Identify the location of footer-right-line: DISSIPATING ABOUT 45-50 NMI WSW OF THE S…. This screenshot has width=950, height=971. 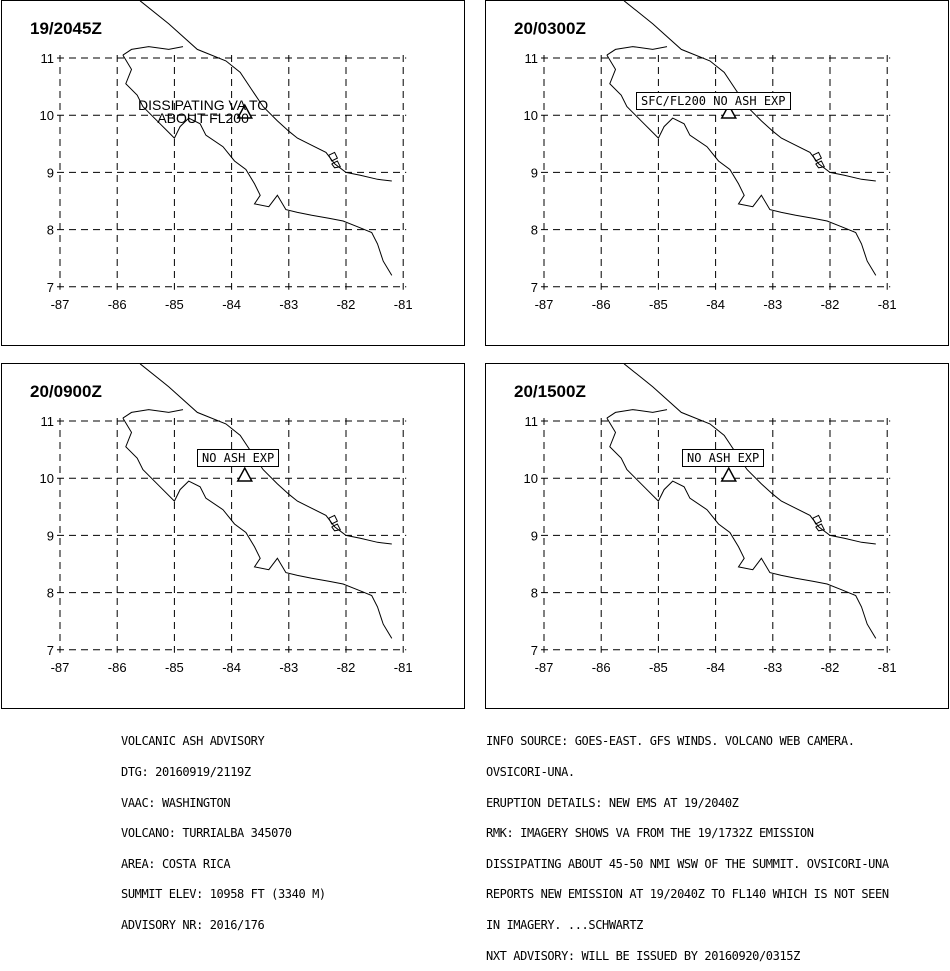
(687, 863).